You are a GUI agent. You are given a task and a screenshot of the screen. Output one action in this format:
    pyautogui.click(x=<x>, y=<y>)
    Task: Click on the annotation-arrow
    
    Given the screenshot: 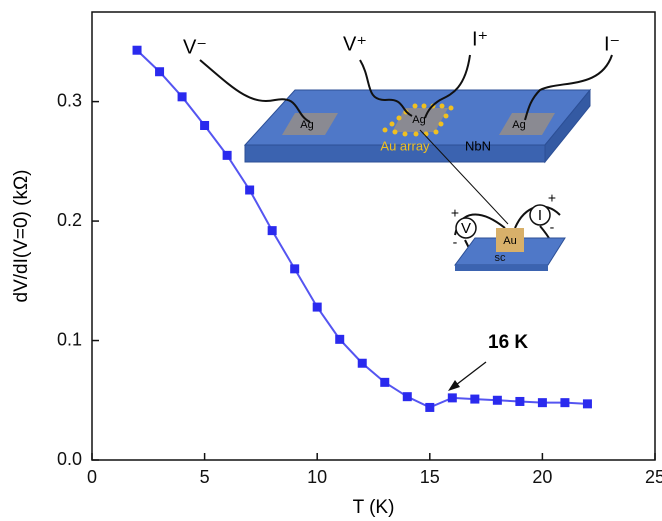 What is the action you would take?
    pyautogui.click(x=469, y=375)
    